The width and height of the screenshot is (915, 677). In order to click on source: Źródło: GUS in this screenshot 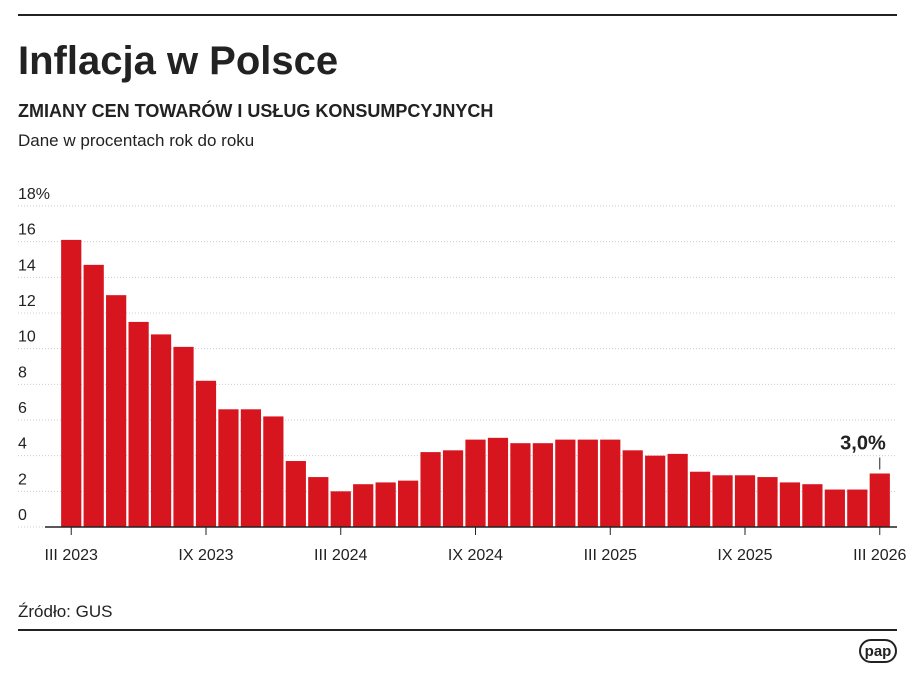, I will do `click(65, 611)`.